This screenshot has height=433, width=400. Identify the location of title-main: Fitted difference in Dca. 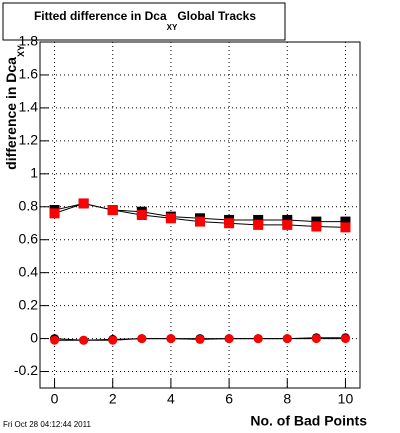
(100, 16).